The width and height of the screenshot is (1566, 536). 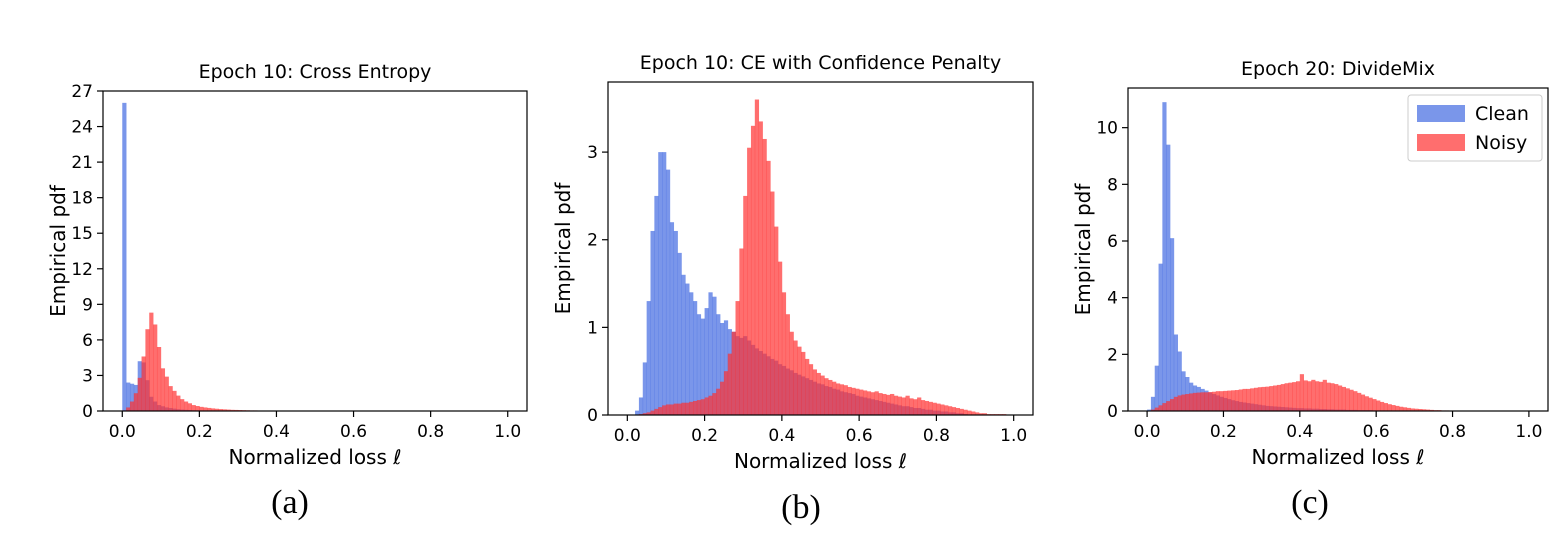 What do you see at coordinates (1376, 432) in the screenshot?
I see `x-tick-label: 0.6` at bounding box center [1376, 432].